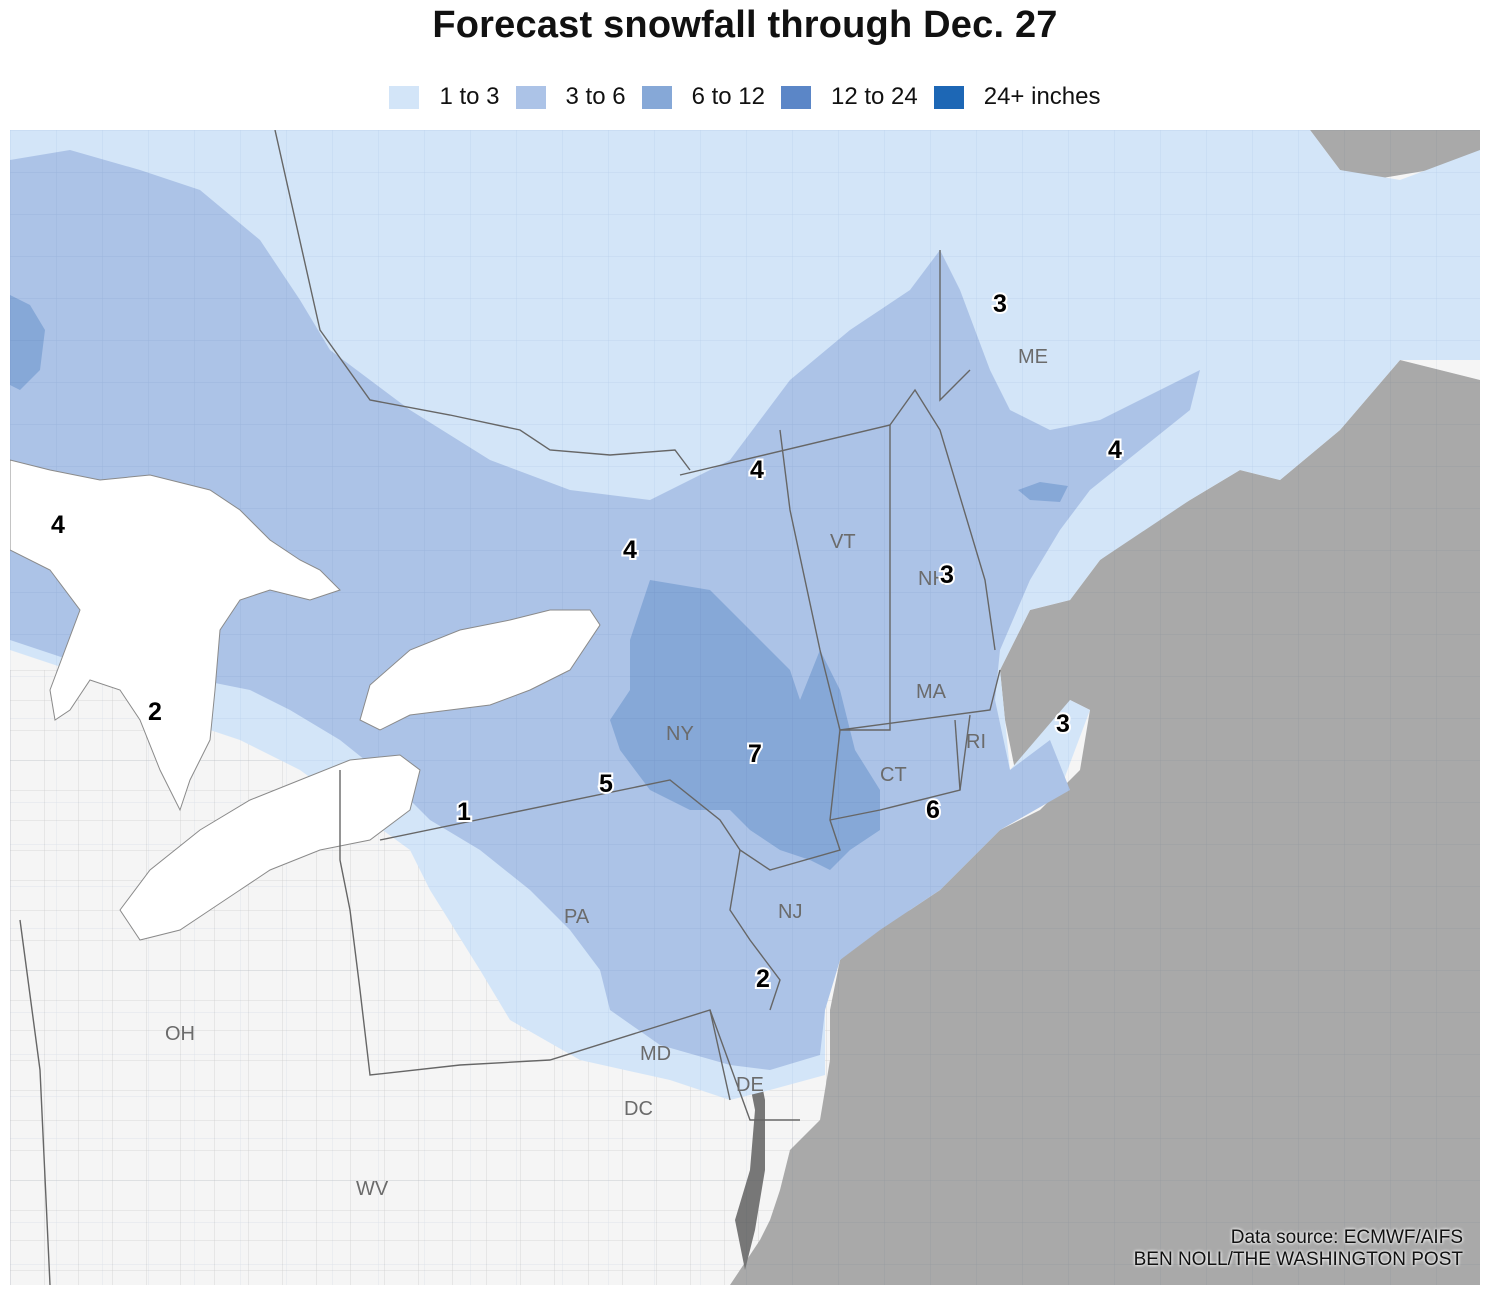  Describe the element at coordinates (843, 542) in the screenshot. I see `state-label-vt: VT` at that location.